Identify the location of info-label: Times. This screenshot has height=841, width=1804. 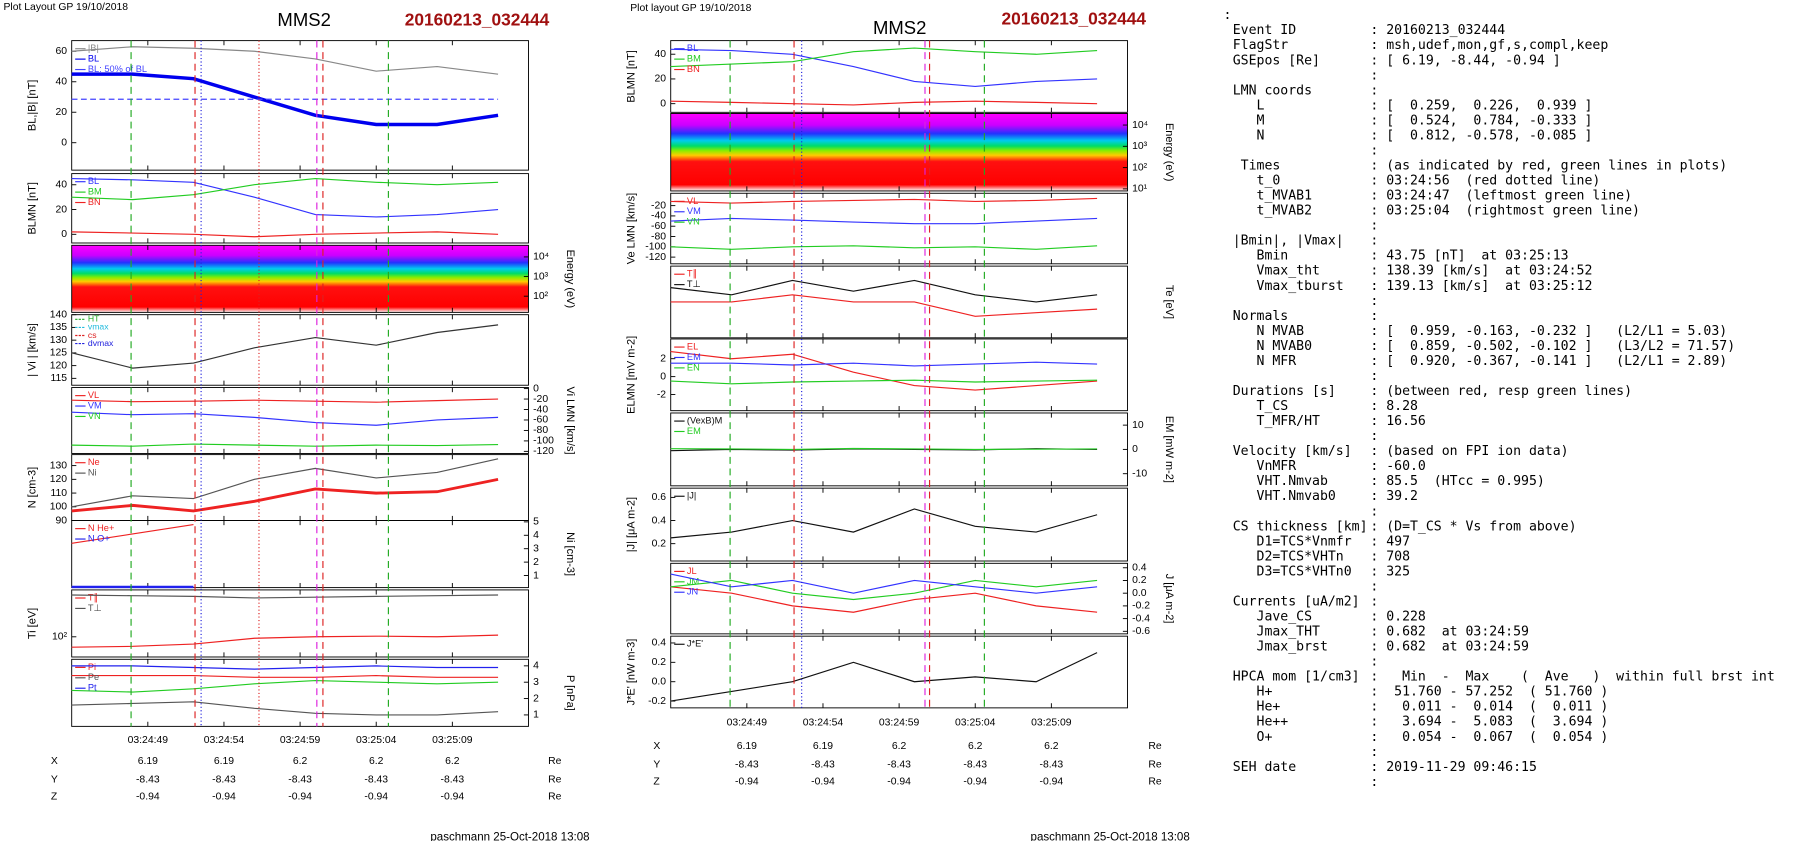
(1257, 166).